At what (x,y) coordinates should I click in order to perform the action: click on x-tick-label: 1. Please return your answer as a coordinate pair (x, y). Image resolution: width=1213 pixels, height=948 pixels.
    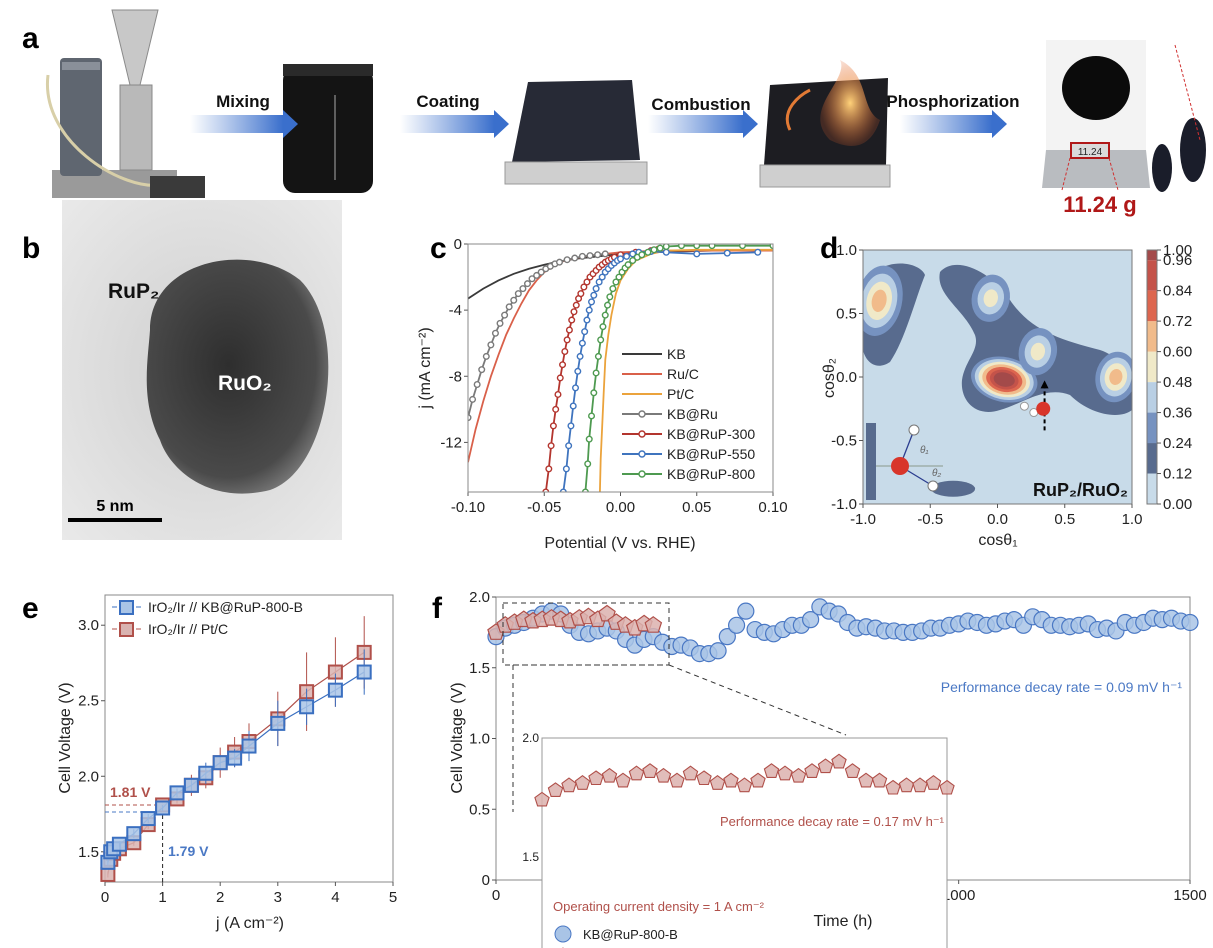
    Looking at the image, I should click on (162, 897).